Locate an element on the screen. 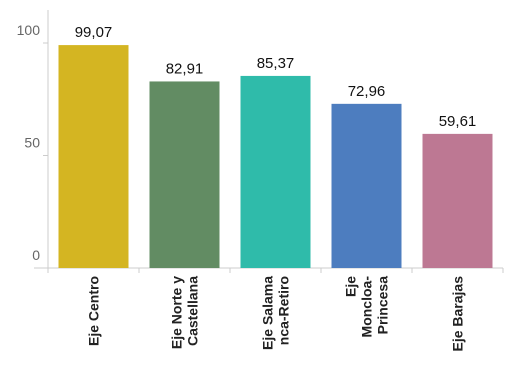 Image resolution: width=507 pixels, height=372 pixels. x-tick-label: Moncloa- is located at coordinates (367, 307).